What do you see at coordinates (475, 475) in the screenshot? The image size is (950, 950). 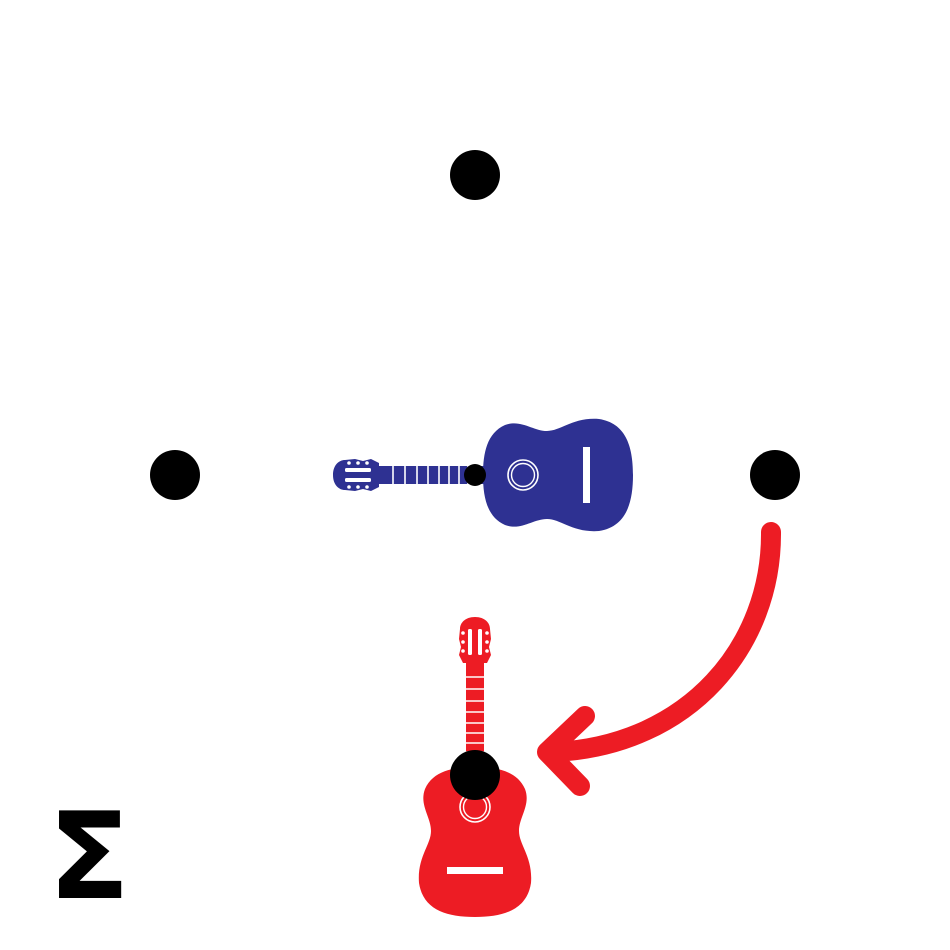 I see `pivot-dot` at bounding box center [475, 475].